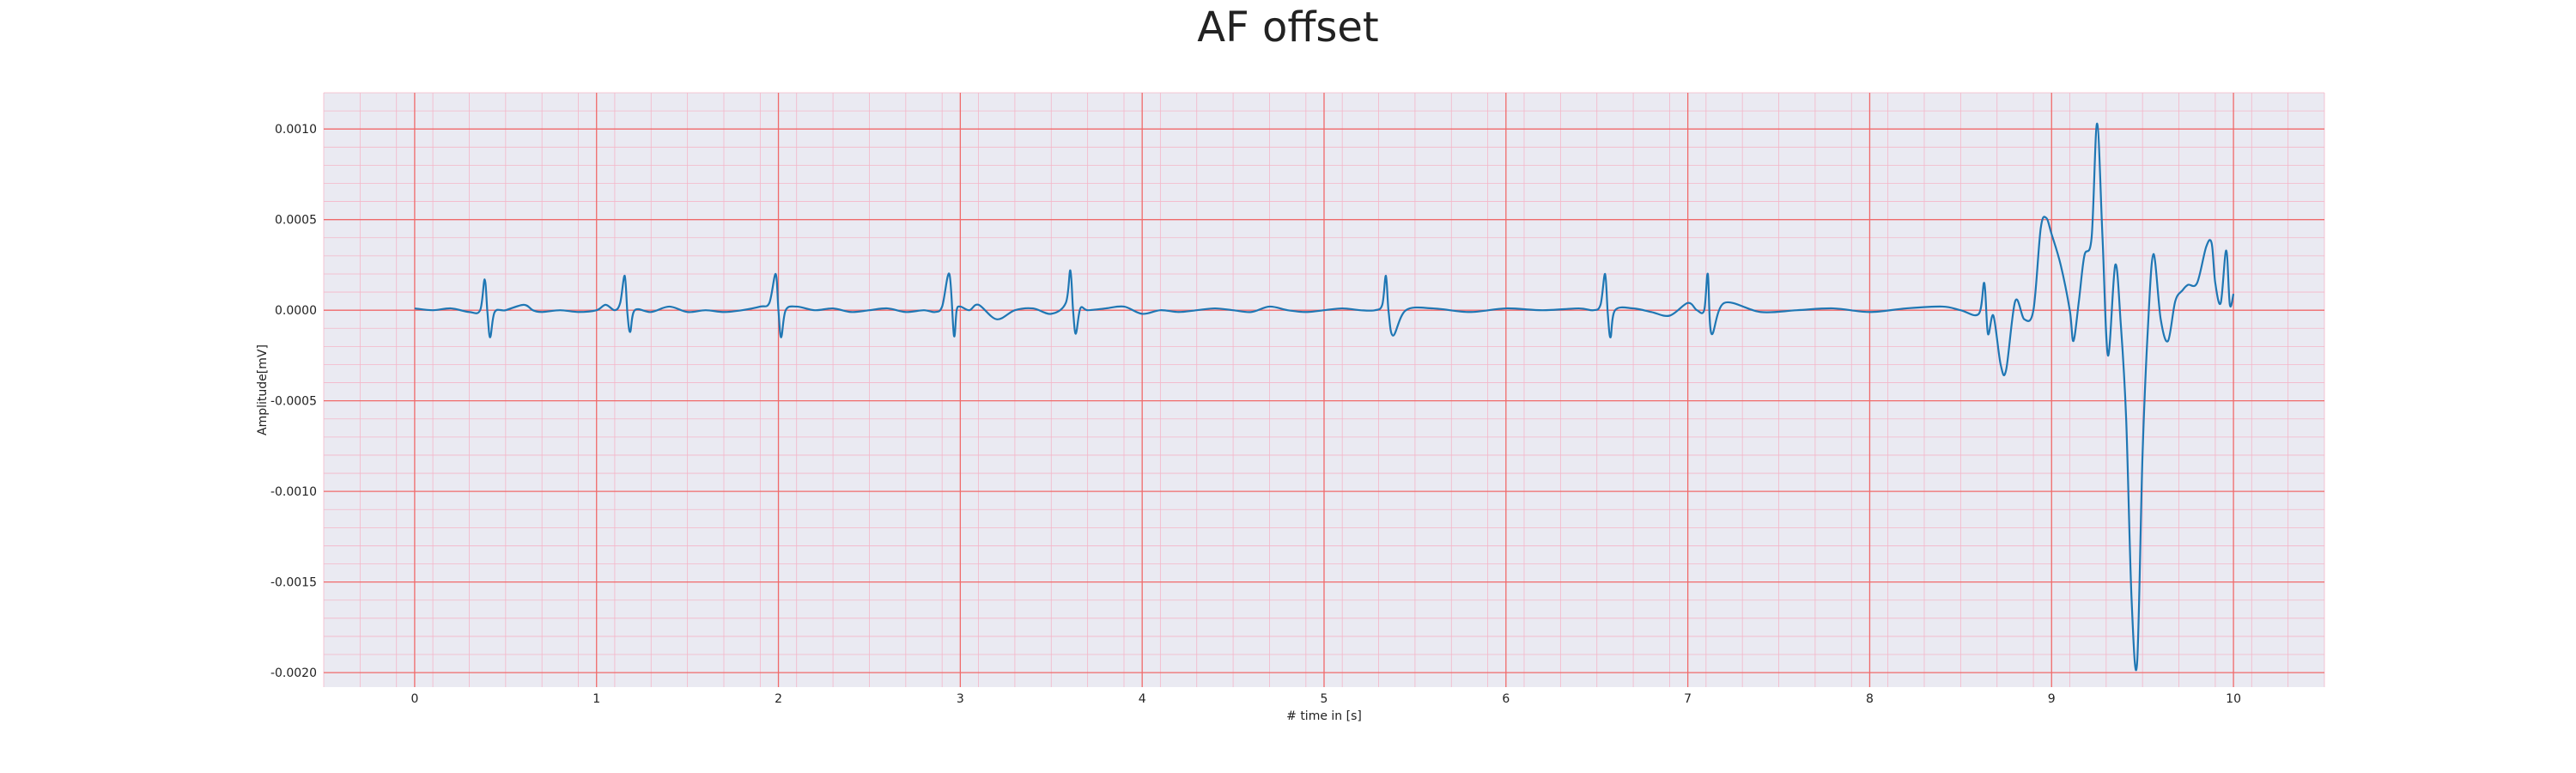  Describe the element at coordinates (961, 699) in the screenshot. I see `x-tick-label: 3` at that location.